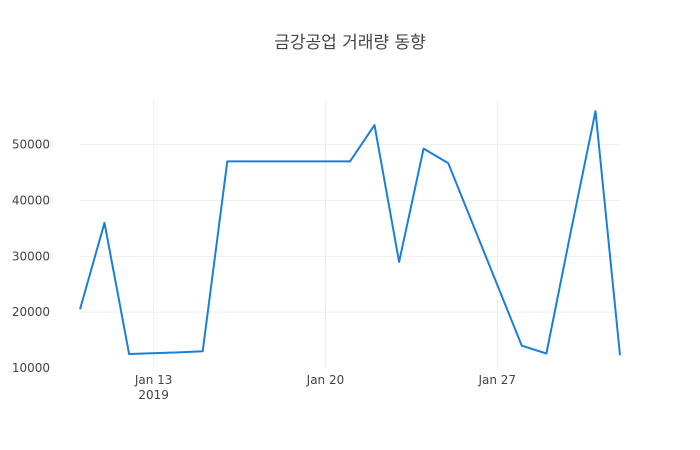  What do you see at coordinates (350, 43) in the screenshot?
I see `chart-title: 금강공업 거래량 동향` at bounding box center [350, 43].